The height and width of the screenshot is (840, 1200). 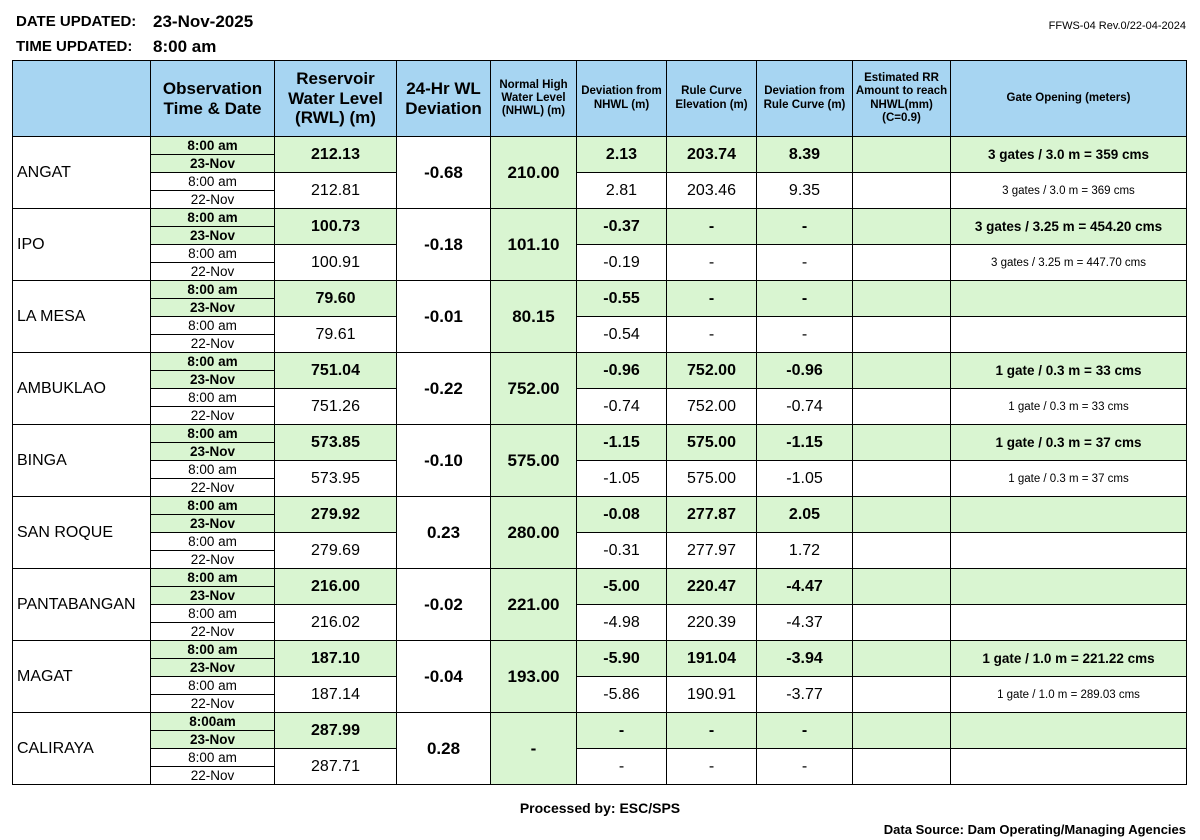 What do you see at coordinates (443, 676) in the screenshot?
I see `wl-deviation-24h: -0.04` at bounding box center [443, 676].